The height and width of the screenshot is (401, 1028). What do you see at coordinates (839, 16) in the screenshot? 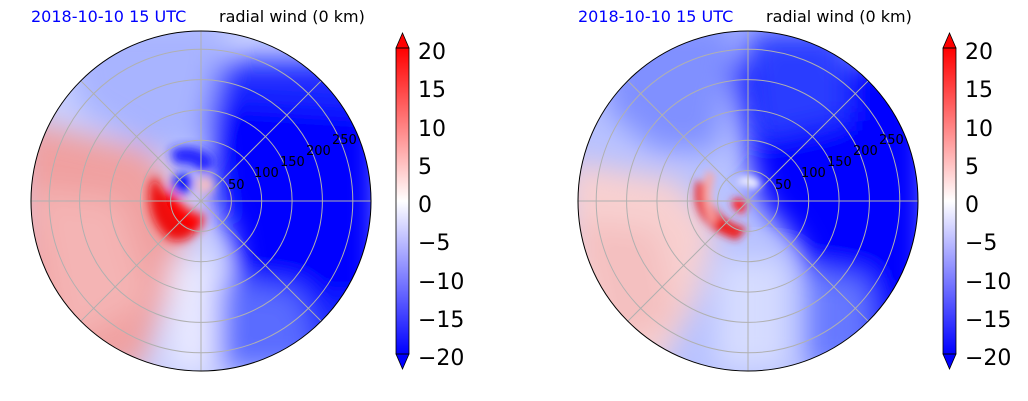
I see `variable-label-2: radial wind (0 km)` at bounding box center [839, 16].